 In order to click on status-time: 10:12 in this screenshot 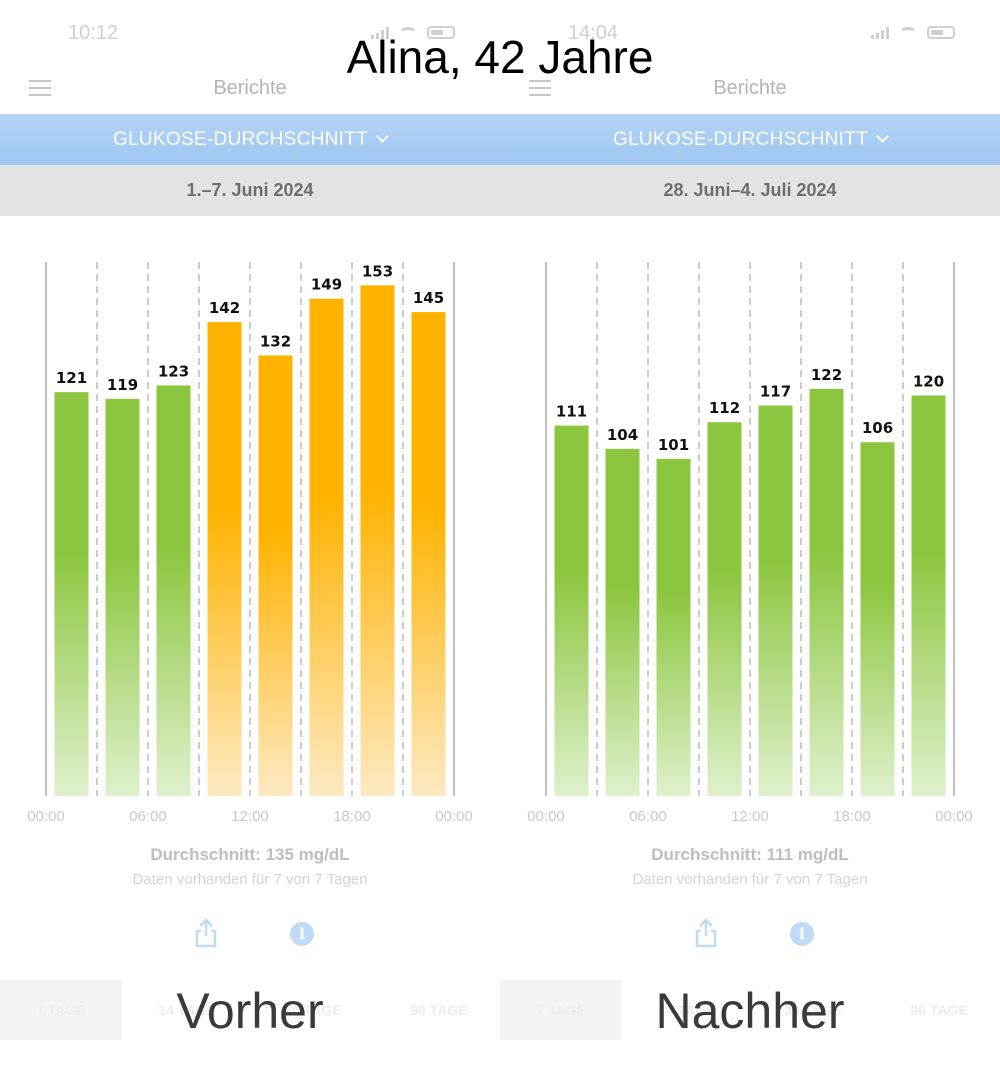, I will do `click(93, 33)`.